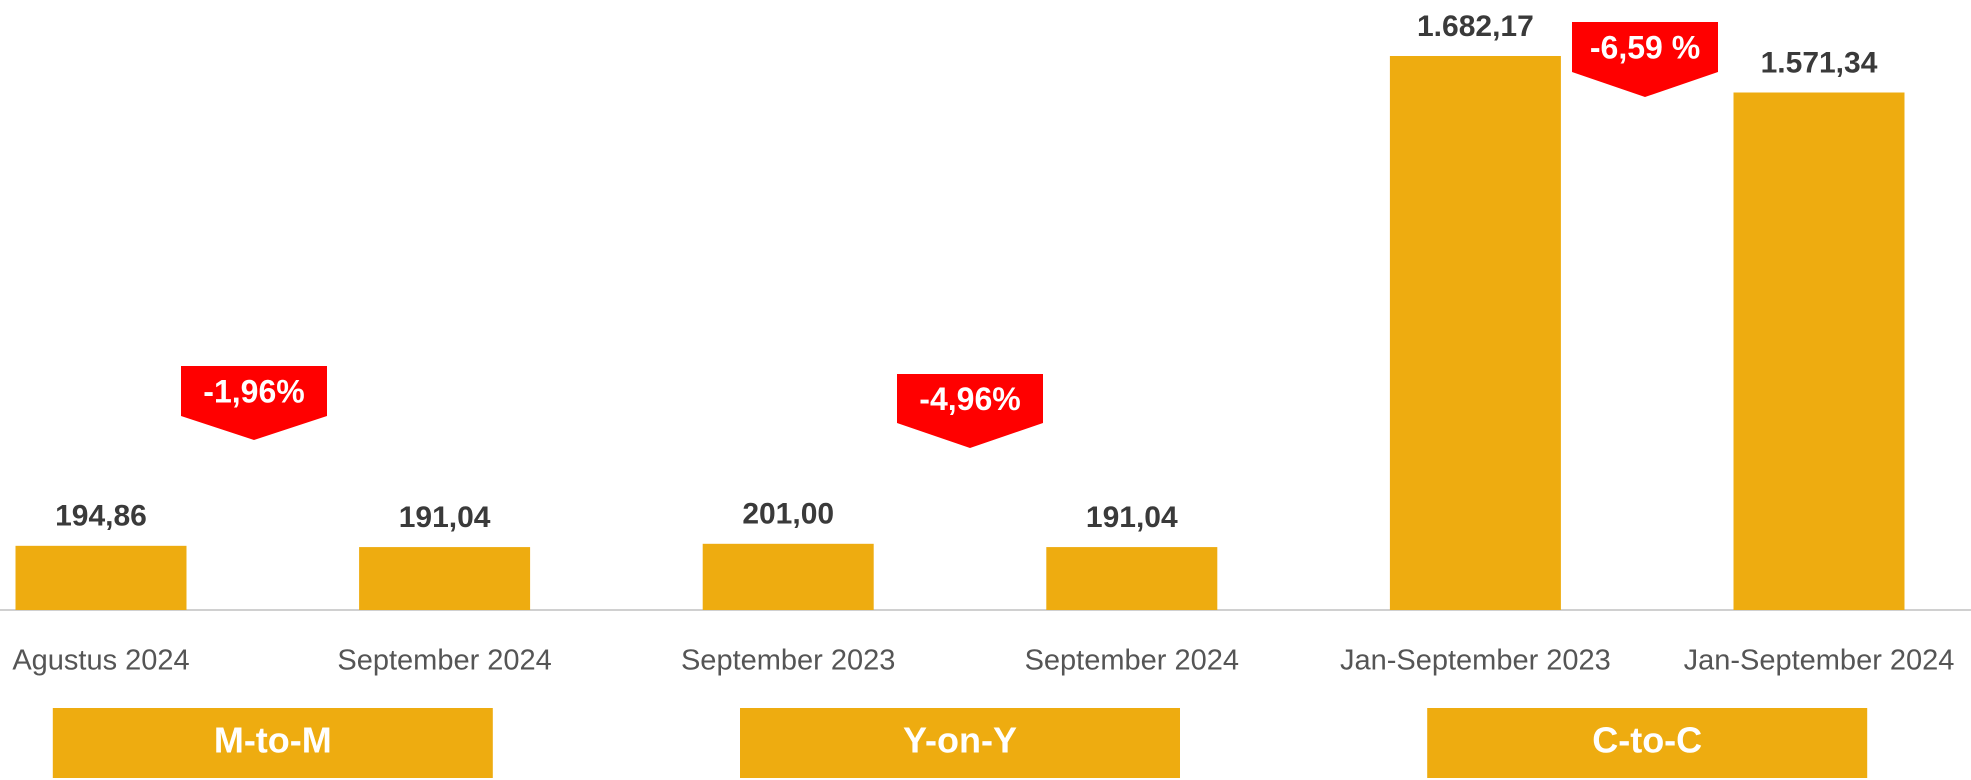  Describe the element at coordinates (1645, 47) in the screenshot. I see `change-label: -6,59 %` at that location.